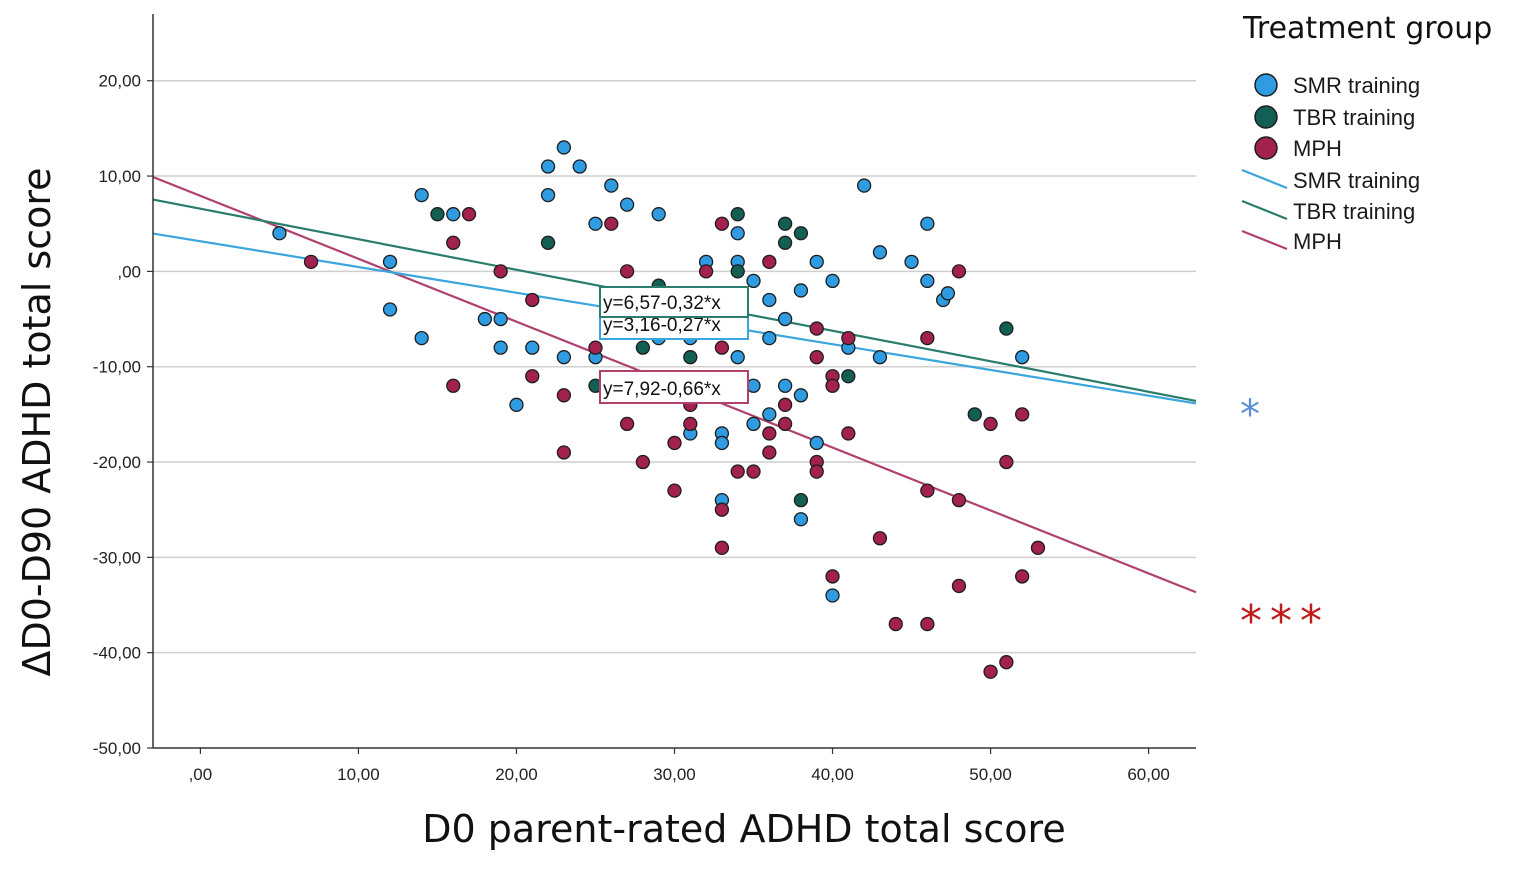 The image size is (1532, 870). Describe the element at coordinates (37, 421) in the screenshot. I see `y-axis-title: ΔD0-D90 ADHD total score` at that location.